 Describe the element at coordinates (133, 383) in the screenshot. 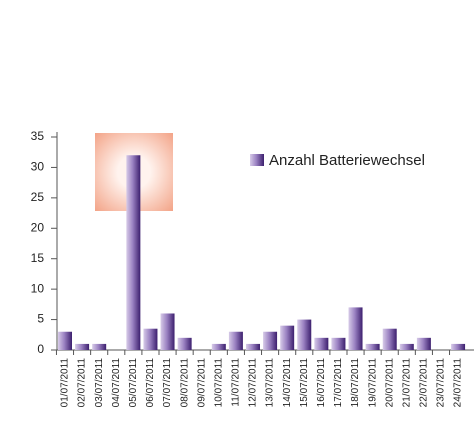

I see `x-tick-label: 05/07/2011` at that location.